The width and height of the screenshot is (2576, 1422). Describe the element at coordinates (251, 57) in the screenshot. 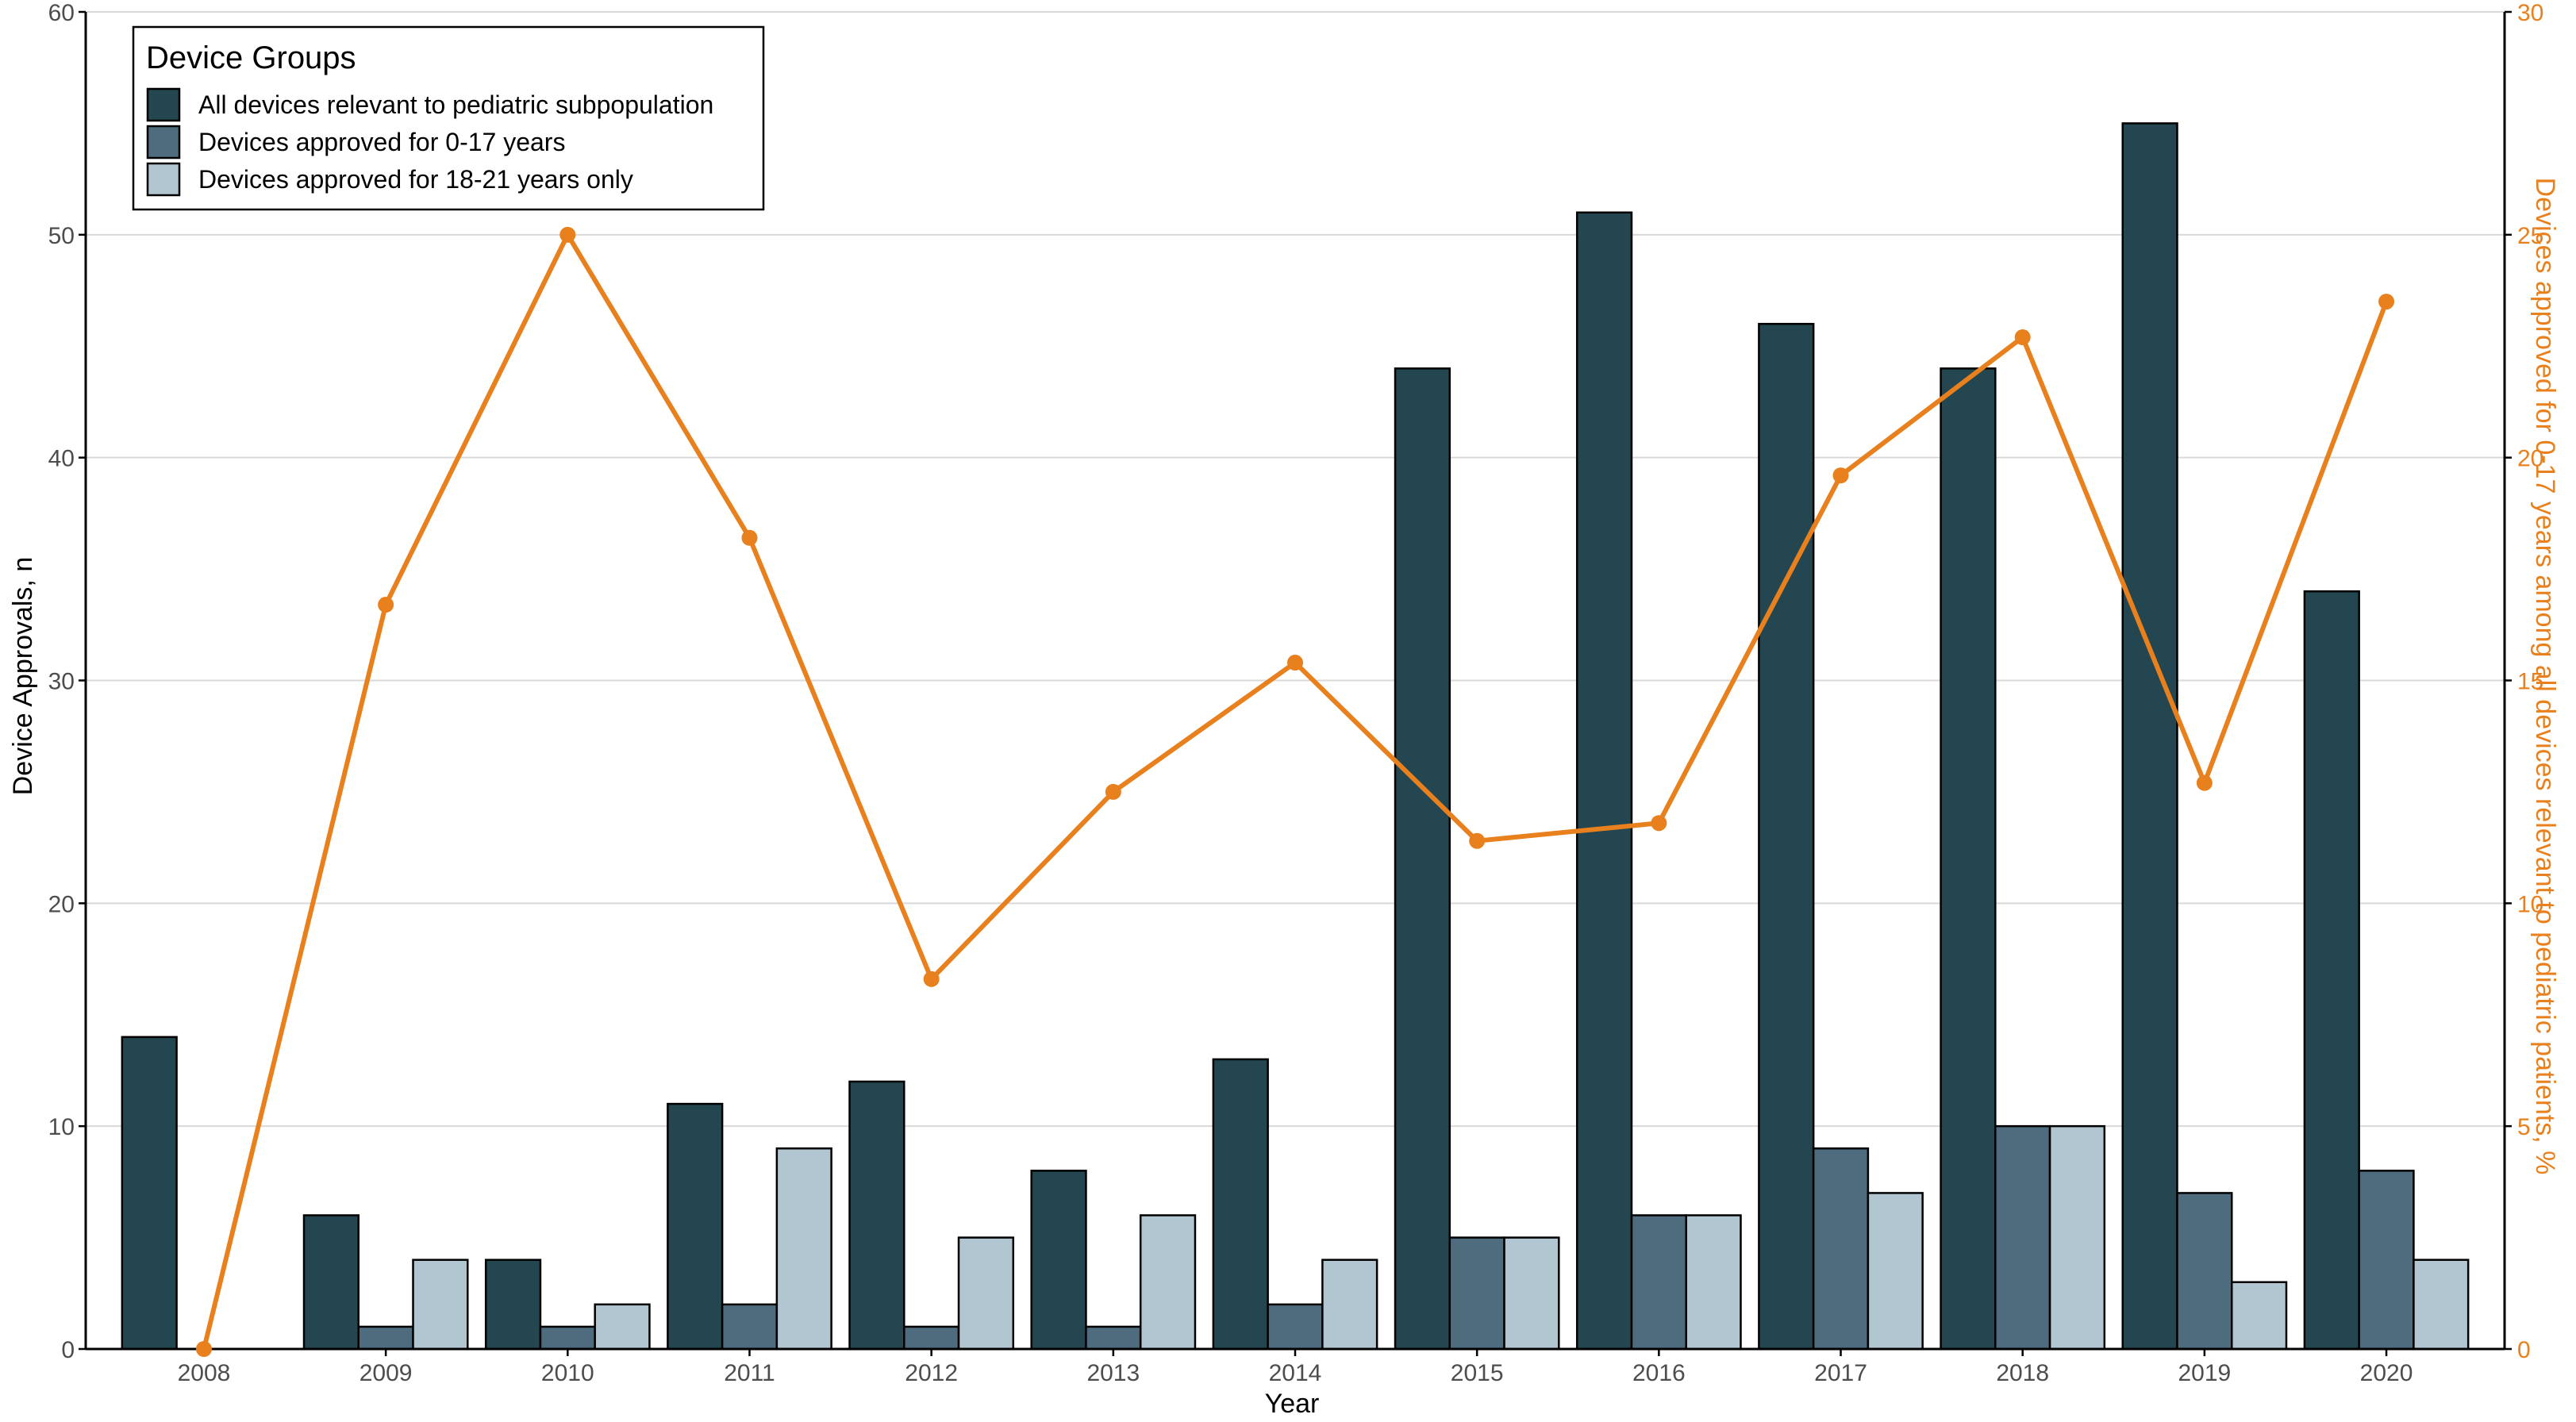

I see `legend-title: Device Groups` at that location.